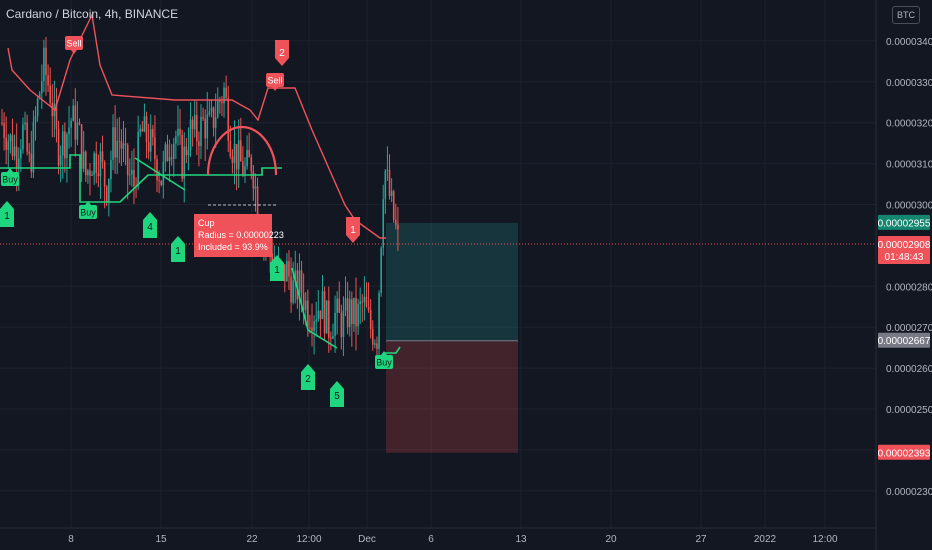  What do you see at coordinates (141, 178) in the screenshot?
I see `support-line` at bounding box center [141, 178].